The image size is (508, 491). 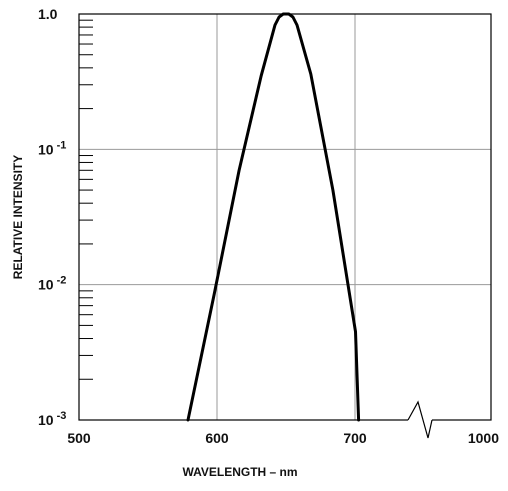 What do you see at coordinates (52, 217) in the screenshot?
I see `y-tick-labels: 1.0 10-1 10-2 10-3` at bounding box center [52, 217].